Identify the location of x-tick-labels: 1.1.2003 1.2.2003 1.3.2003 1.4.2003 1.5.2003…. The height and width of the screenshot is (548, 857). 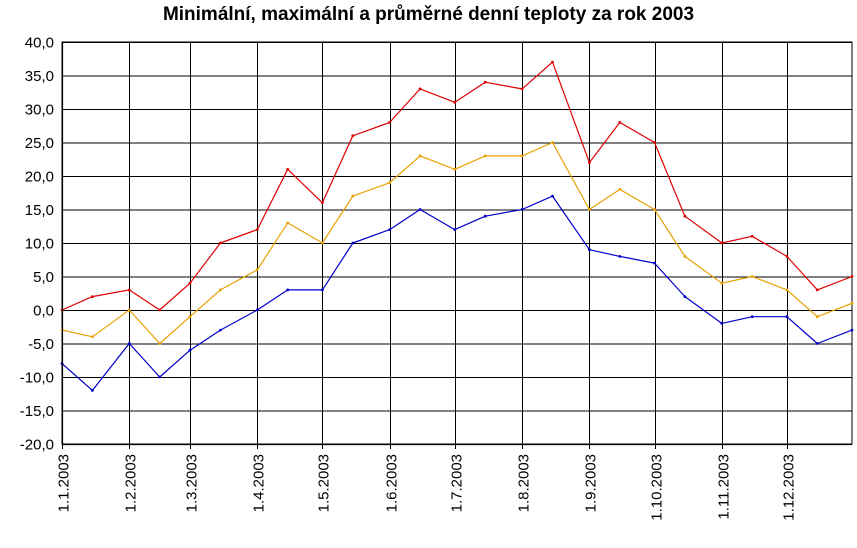
(427, 487).